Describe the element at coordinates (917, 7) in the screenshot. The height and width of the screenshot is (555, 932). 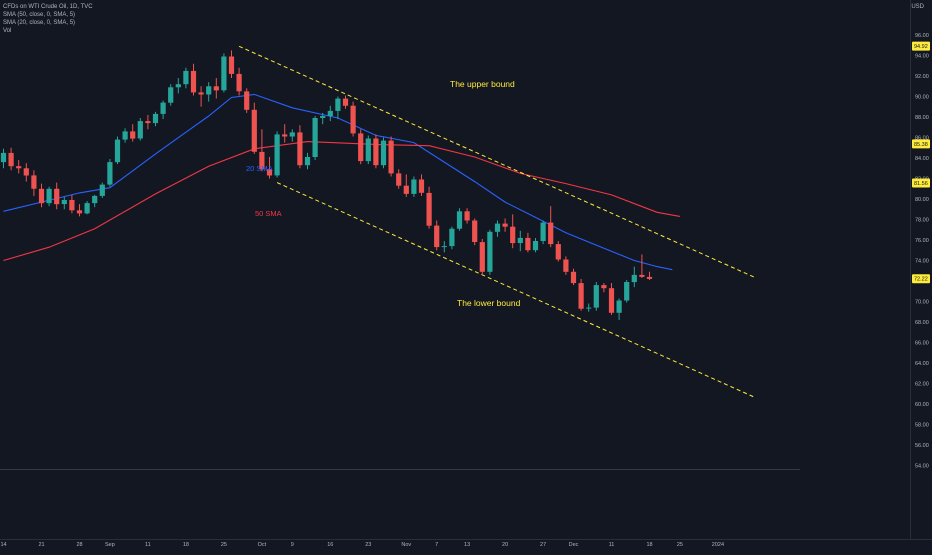
I see `currency-label: USD` at that location.